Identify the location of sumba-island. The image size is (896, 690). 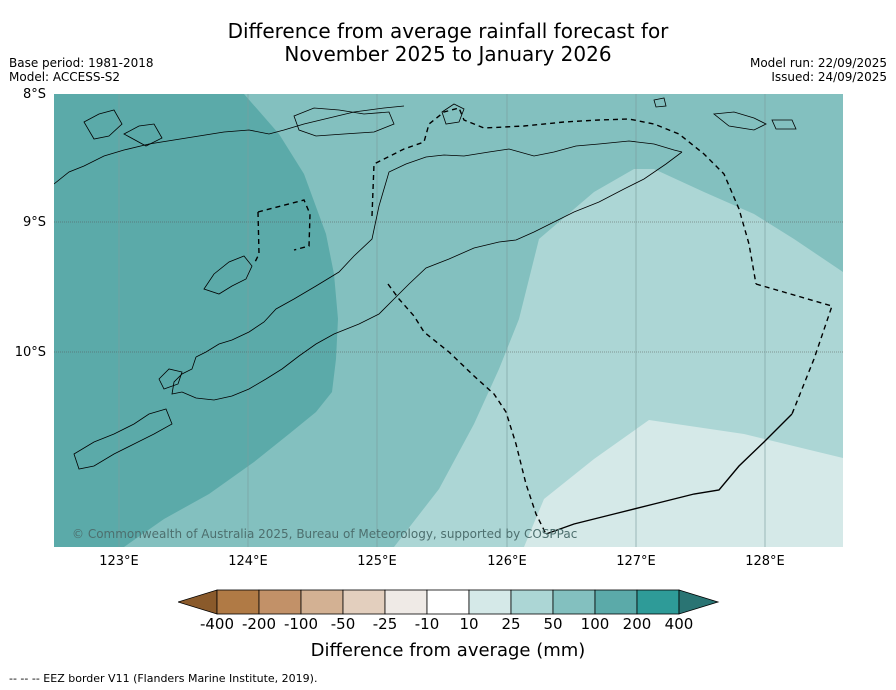
(123, 439).